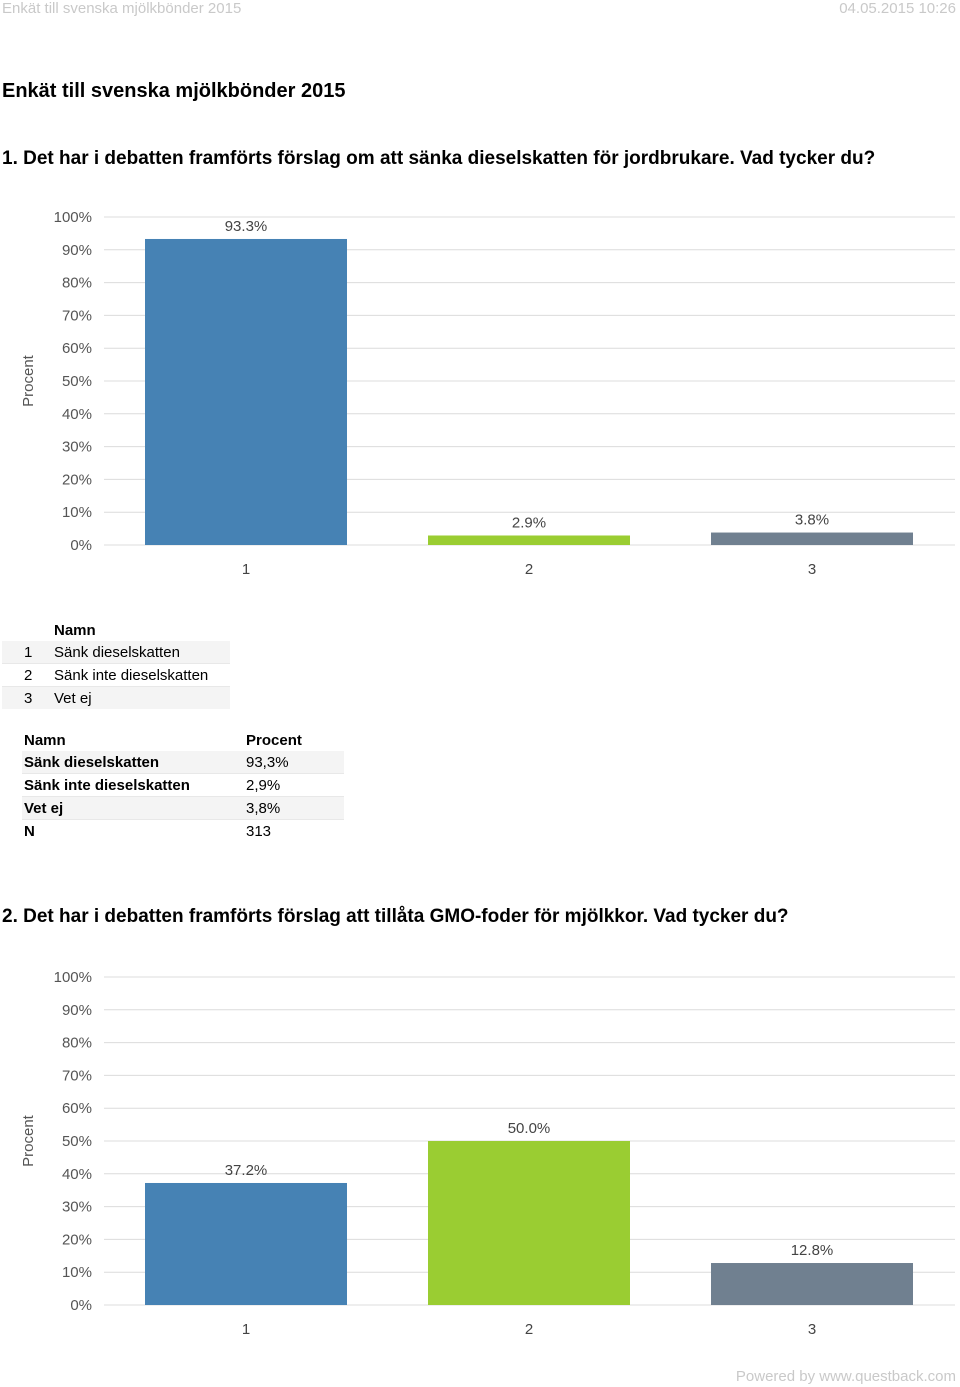 This screenshot has width=960, height=1387. What do you see at coordinates (295, 785) in the screenshot?
I see `results-cell-percent: 2,9%` at bounding box center [295, 785].